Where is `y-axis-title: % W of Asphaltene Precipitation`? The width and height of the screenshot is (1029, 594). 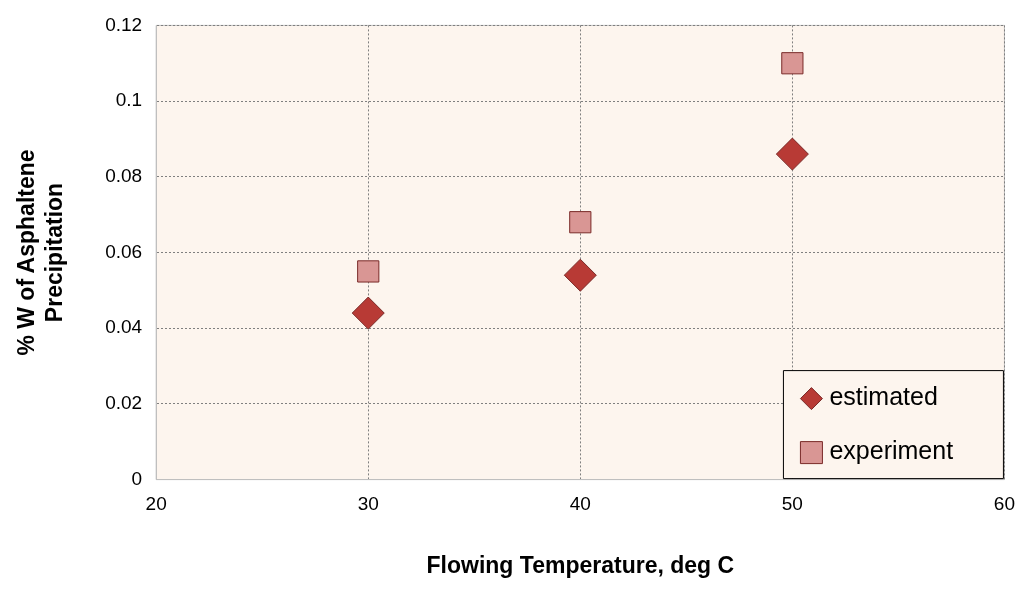 y-axis-title: % W of Asphaltene Precipitation is located at coordinates (40, 252).